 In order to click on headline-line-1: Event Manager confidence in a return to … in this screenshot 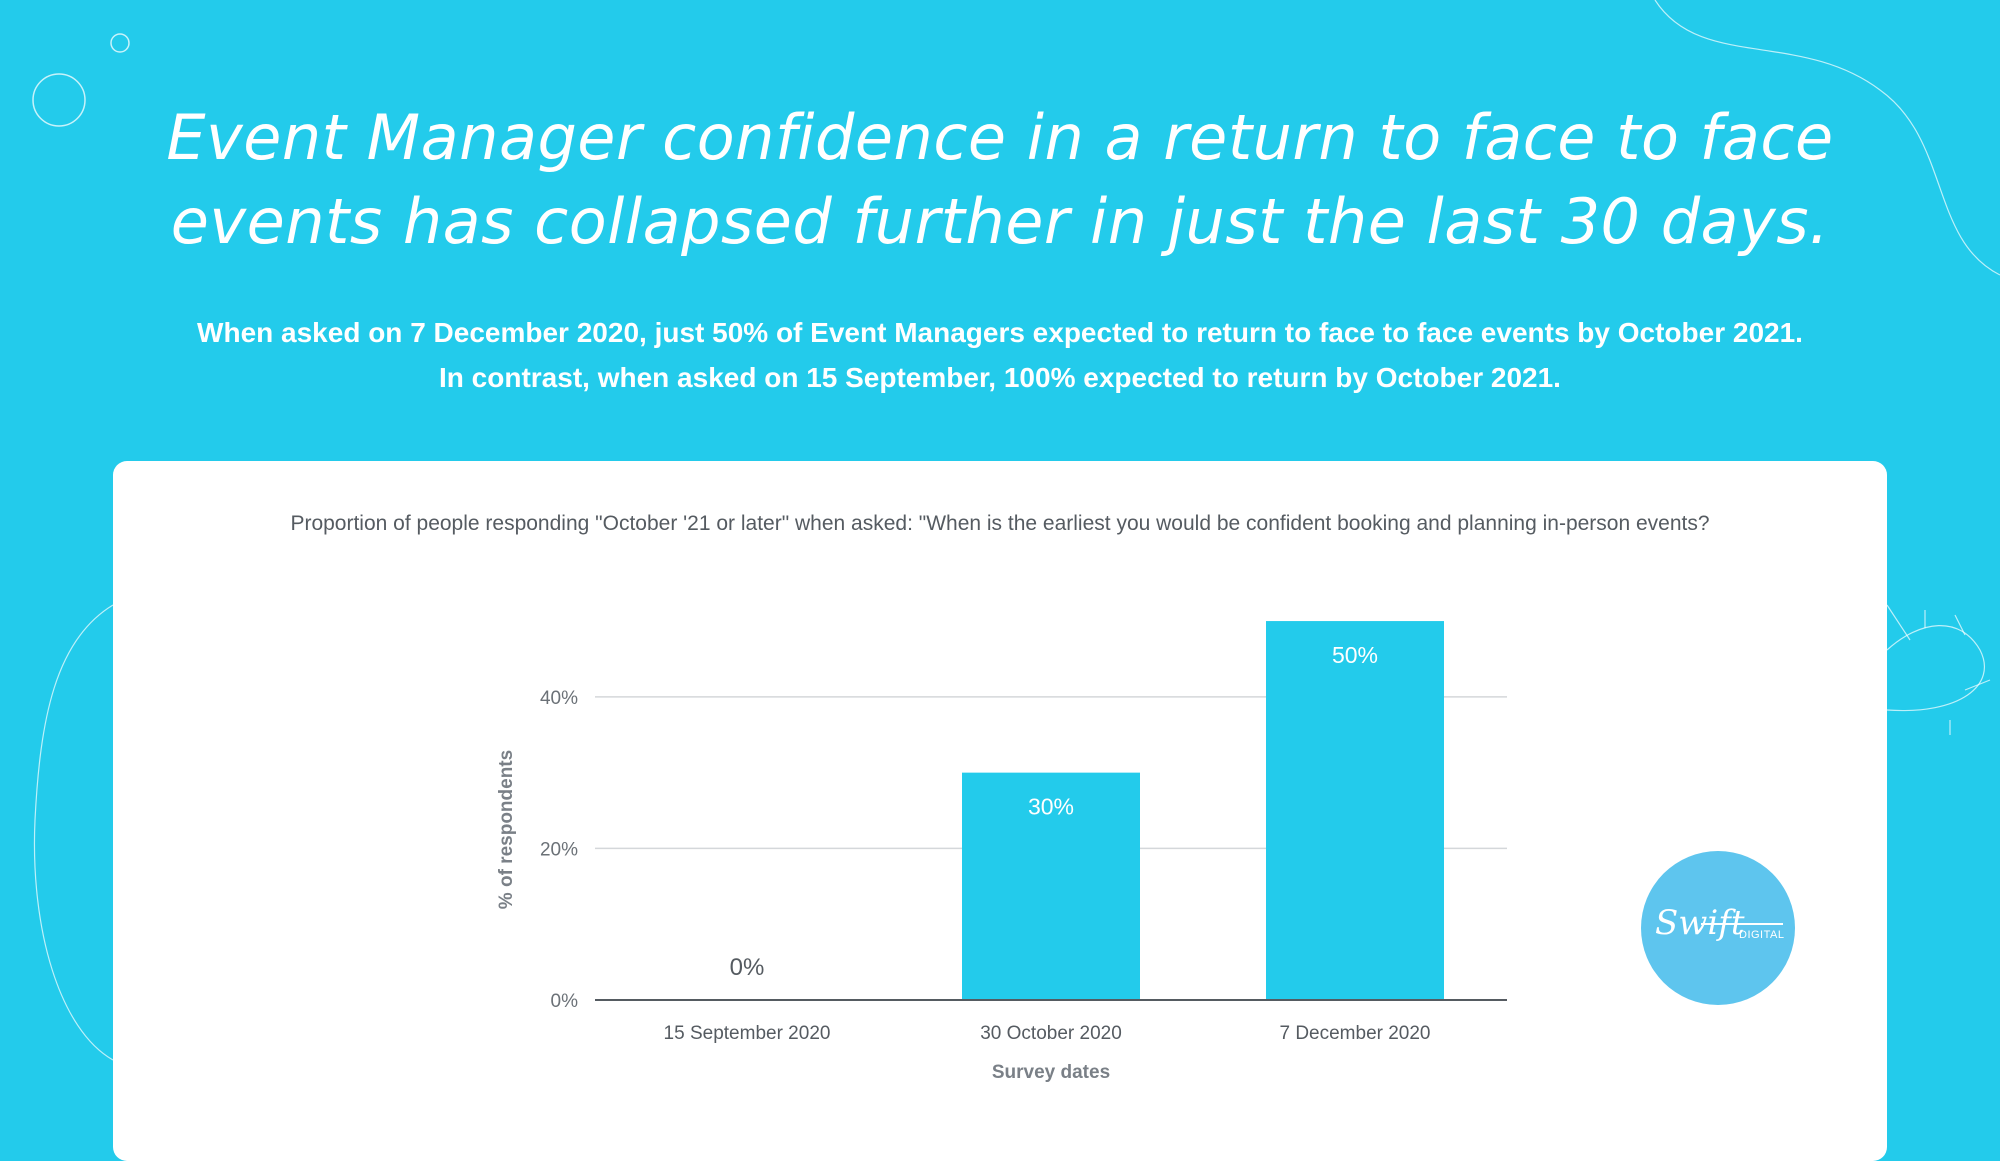, I will do `click(1000, 137)`.